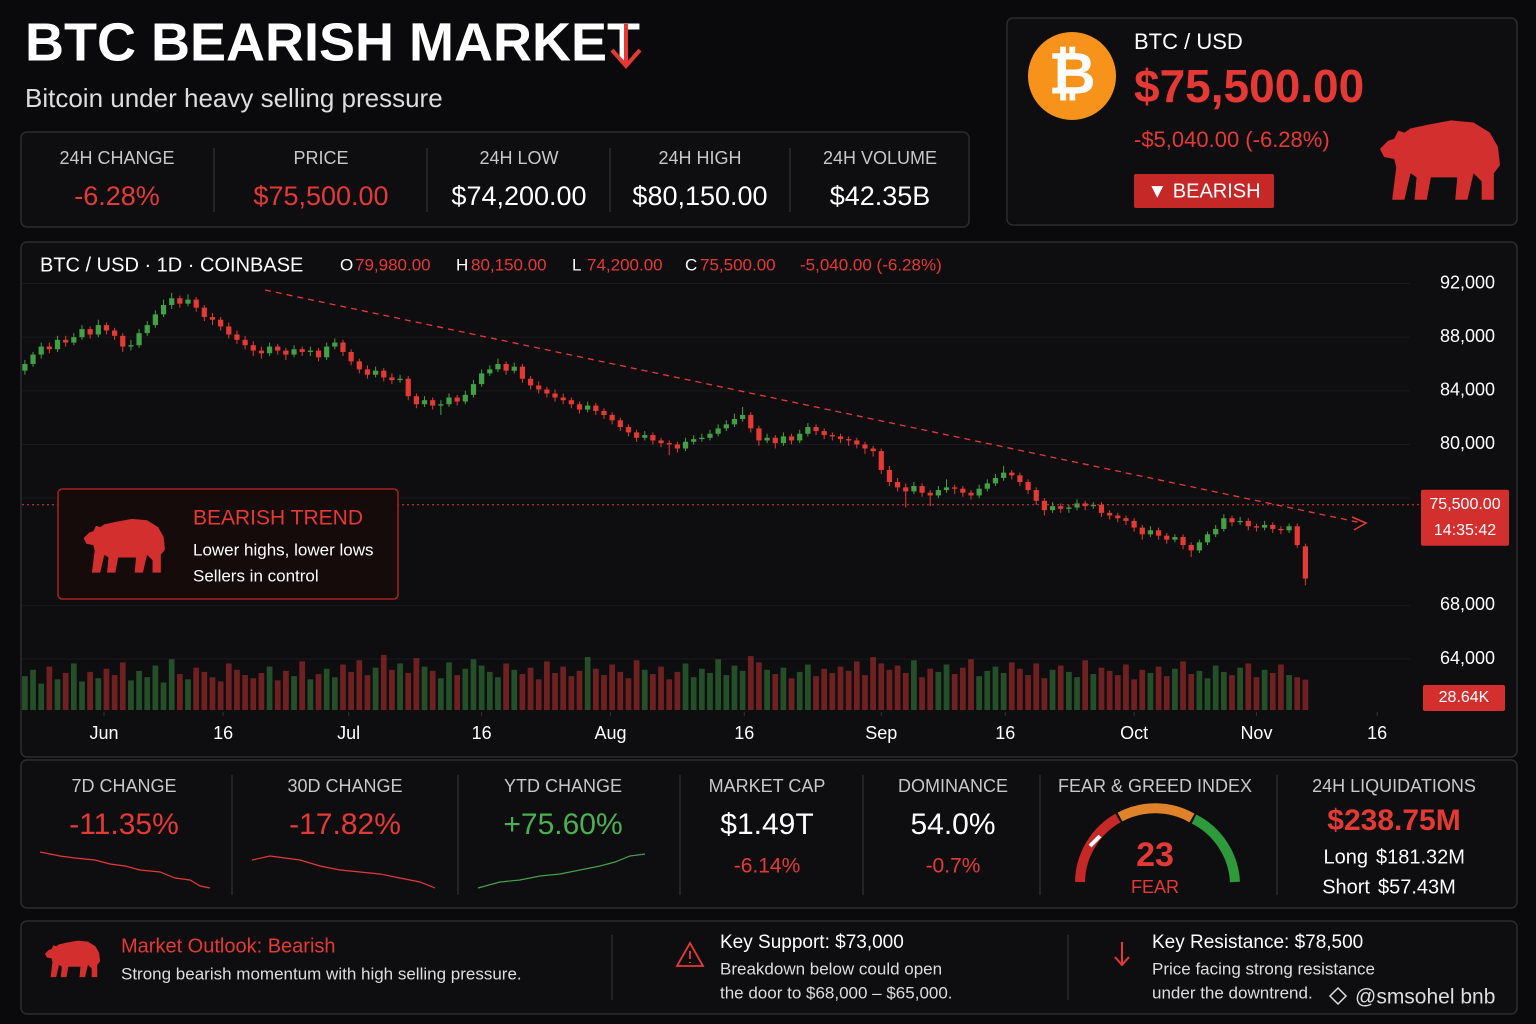 The width and height of the screenshot is (1536, 1024). What do you see at coordinates (1465, 530) in the screenshot?
I see `countdown: 14:35:42` at bounding box center [1465, 530].